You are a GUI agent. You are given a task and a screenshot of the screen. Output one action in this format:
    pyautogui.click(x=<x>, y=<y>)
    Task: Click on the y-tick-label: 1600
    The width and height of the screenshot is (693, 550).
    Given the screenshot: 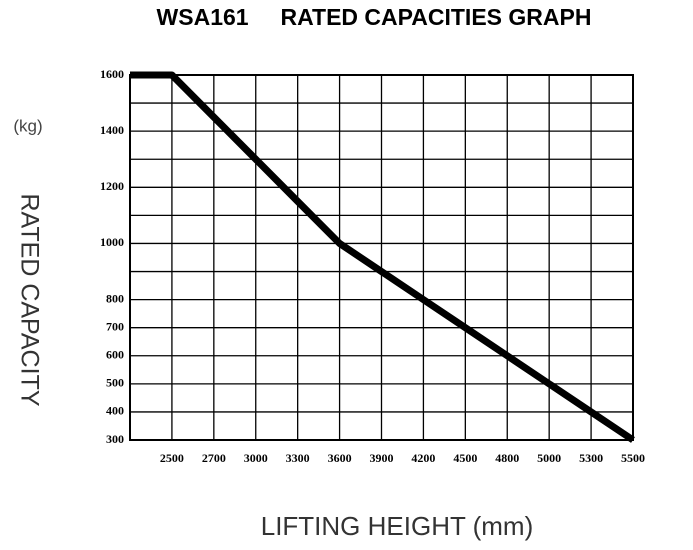 What is the action you would take?
    pyautogui.click(x=112, y=74)
    